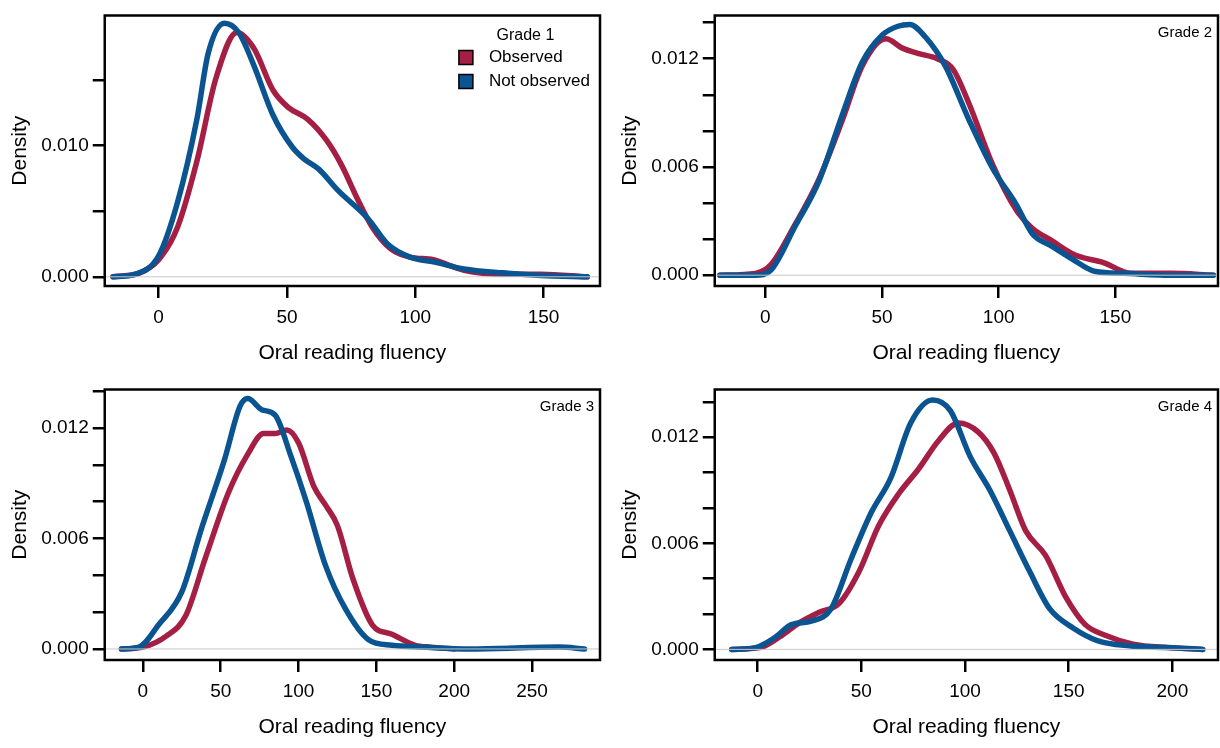 This screenshot has width=1220, height=748. I want to click on annotation: Grade 2, so click(1184, 32).